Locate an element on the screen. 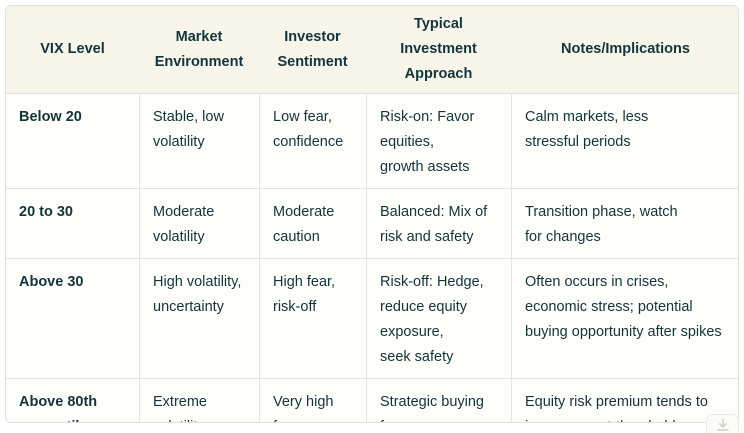  cell-investment-approach: Risk-on: Favor equities, growth assets is located at coordinates (438, 141).